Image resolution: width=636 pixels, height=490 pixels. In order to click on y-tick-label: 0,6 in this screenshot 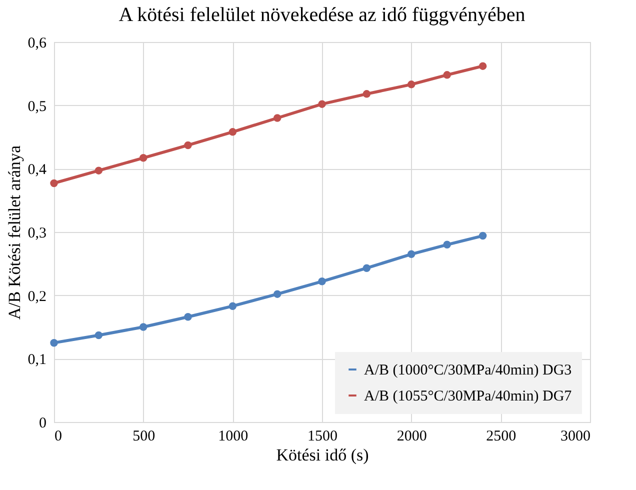, I will do `click(37, 44)`.